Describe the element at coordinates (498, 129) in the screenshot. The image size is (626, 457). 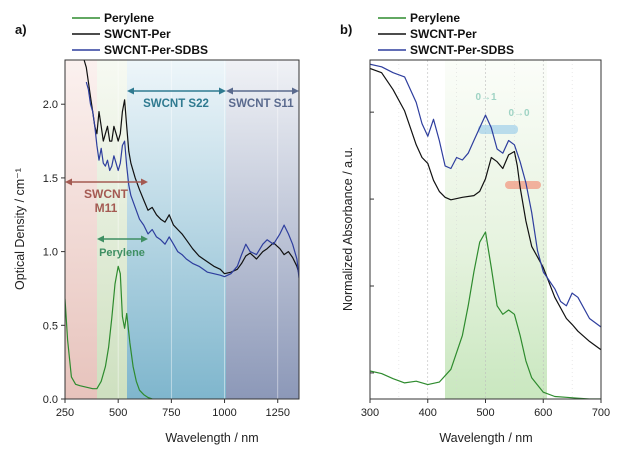
I see `transition-0-1-marker` at that location.